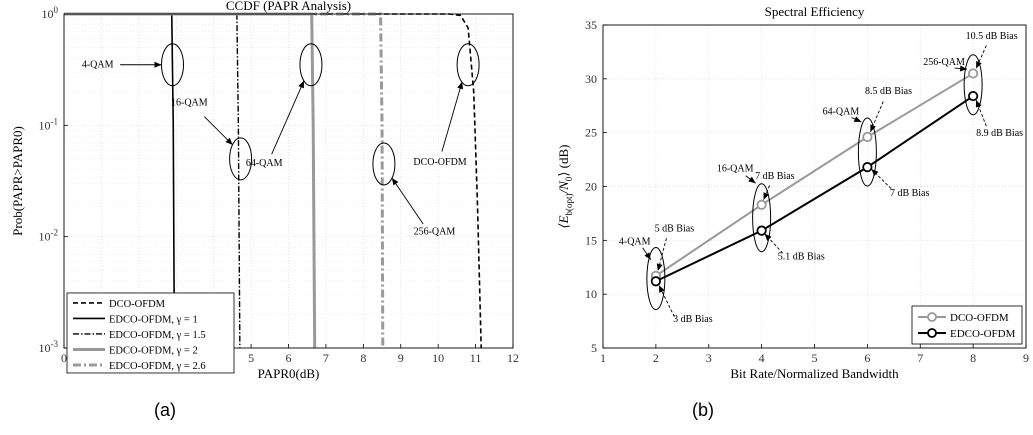  I want to click on ccdf-x-tick-label: 11, so click(476, 358).